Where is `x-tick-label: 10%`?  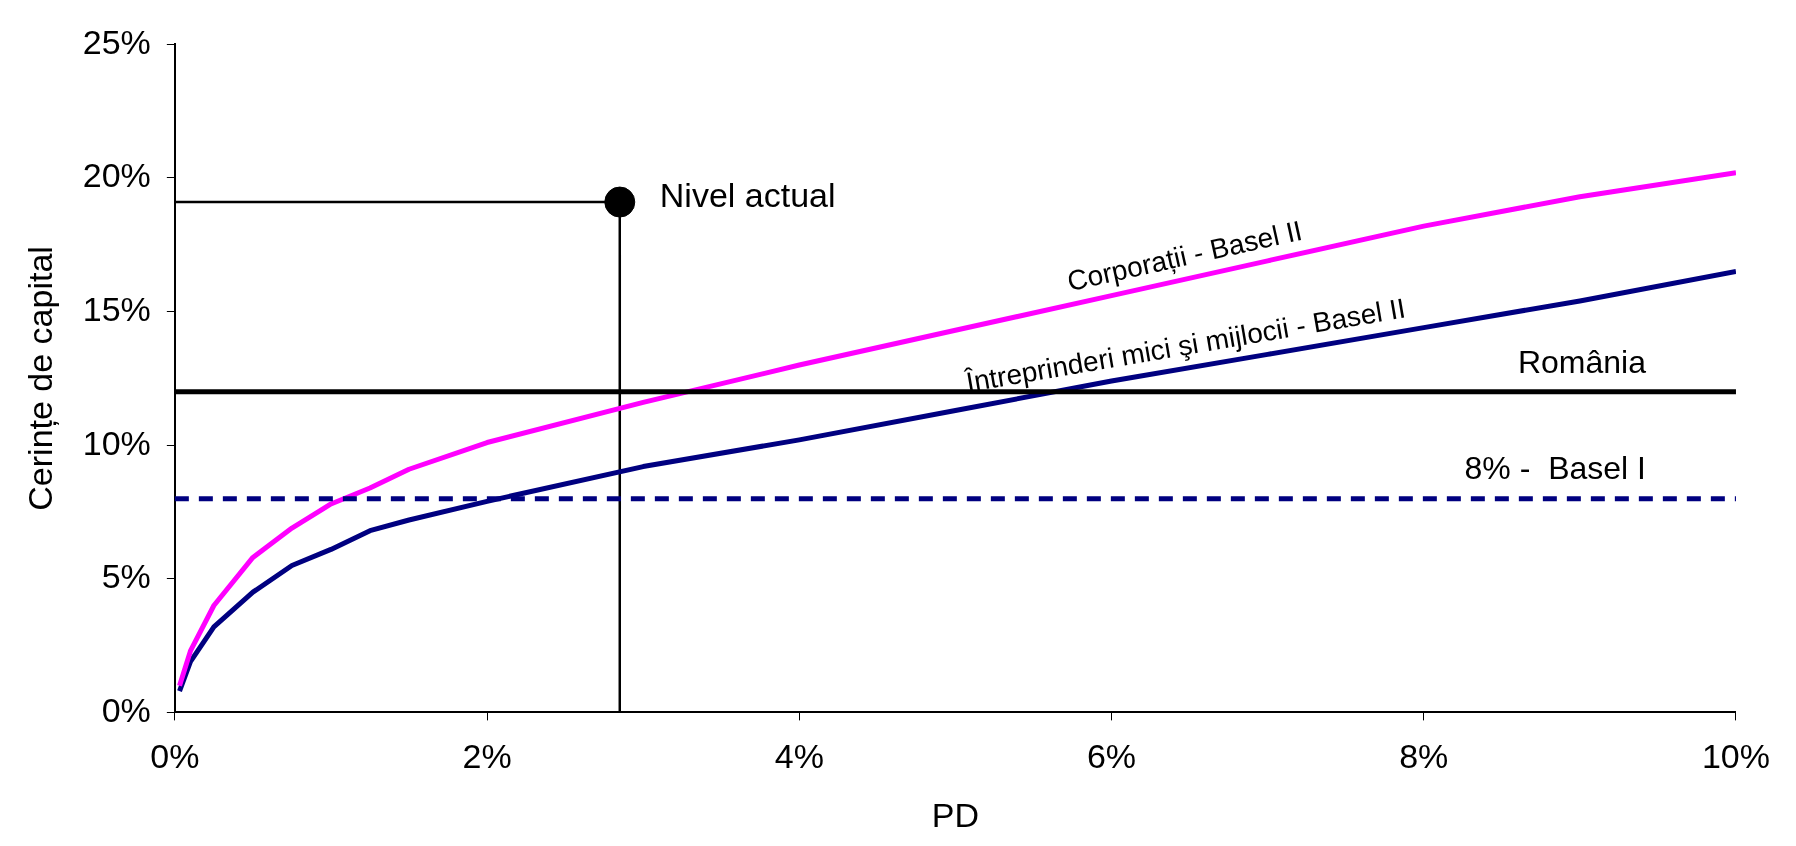
x-tick-label: 10% is located at coordinates (1736, 756).